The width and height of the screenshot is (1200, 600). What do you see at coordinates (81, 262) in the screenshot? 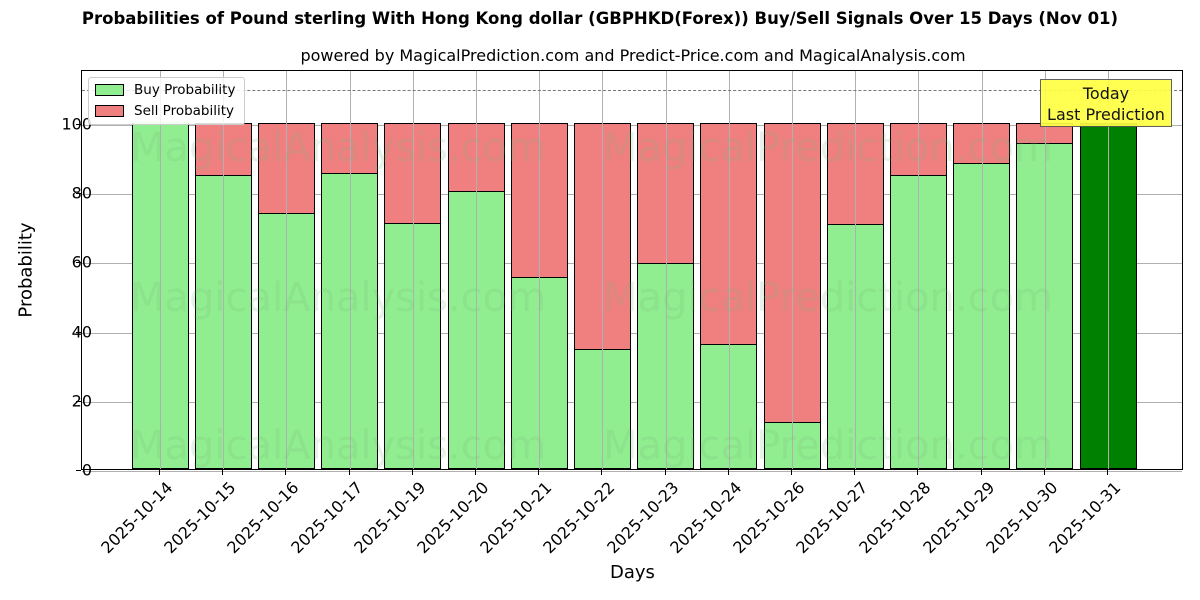
I see `y-tick-label: 60` at bounding box center [81, 262].